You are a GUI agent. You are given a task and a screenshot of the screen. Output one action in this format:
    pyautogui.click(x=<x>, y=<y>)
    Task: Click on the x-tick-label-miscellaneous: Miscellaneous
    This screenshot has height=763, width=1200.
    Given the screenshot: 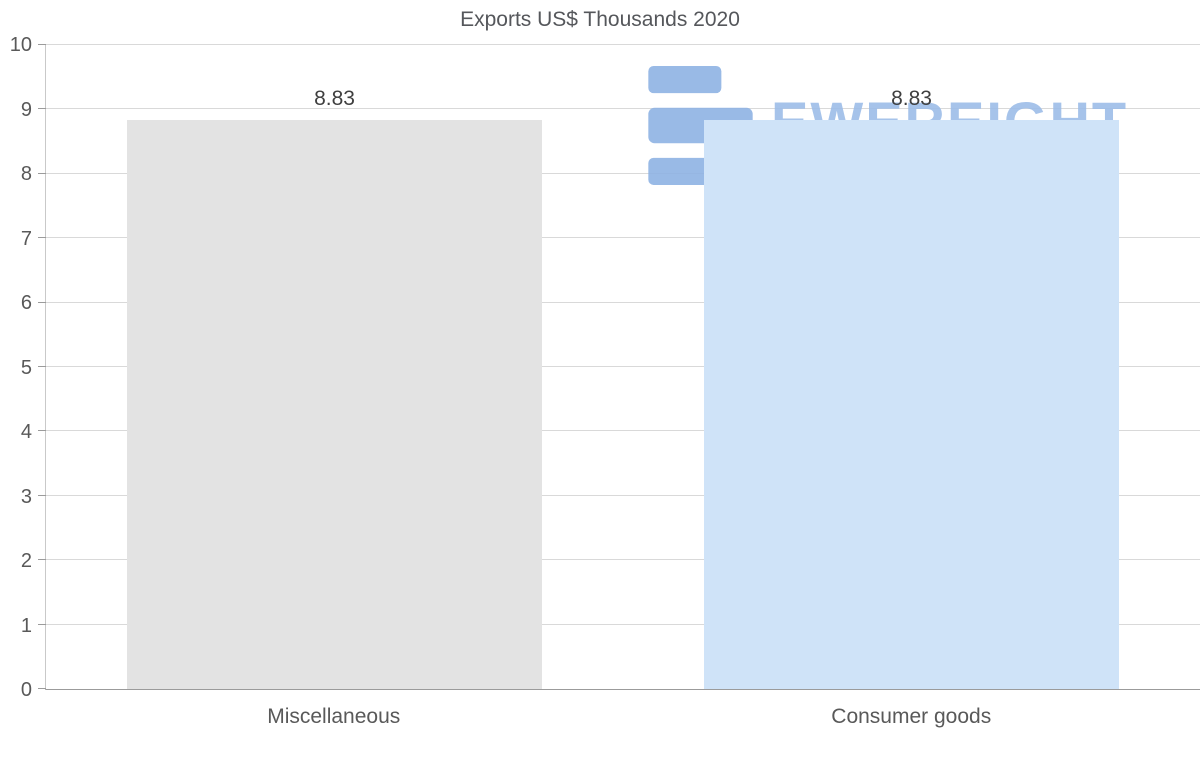 What is the action you would take?
    pyautogui.click(x=334, y=716)
    